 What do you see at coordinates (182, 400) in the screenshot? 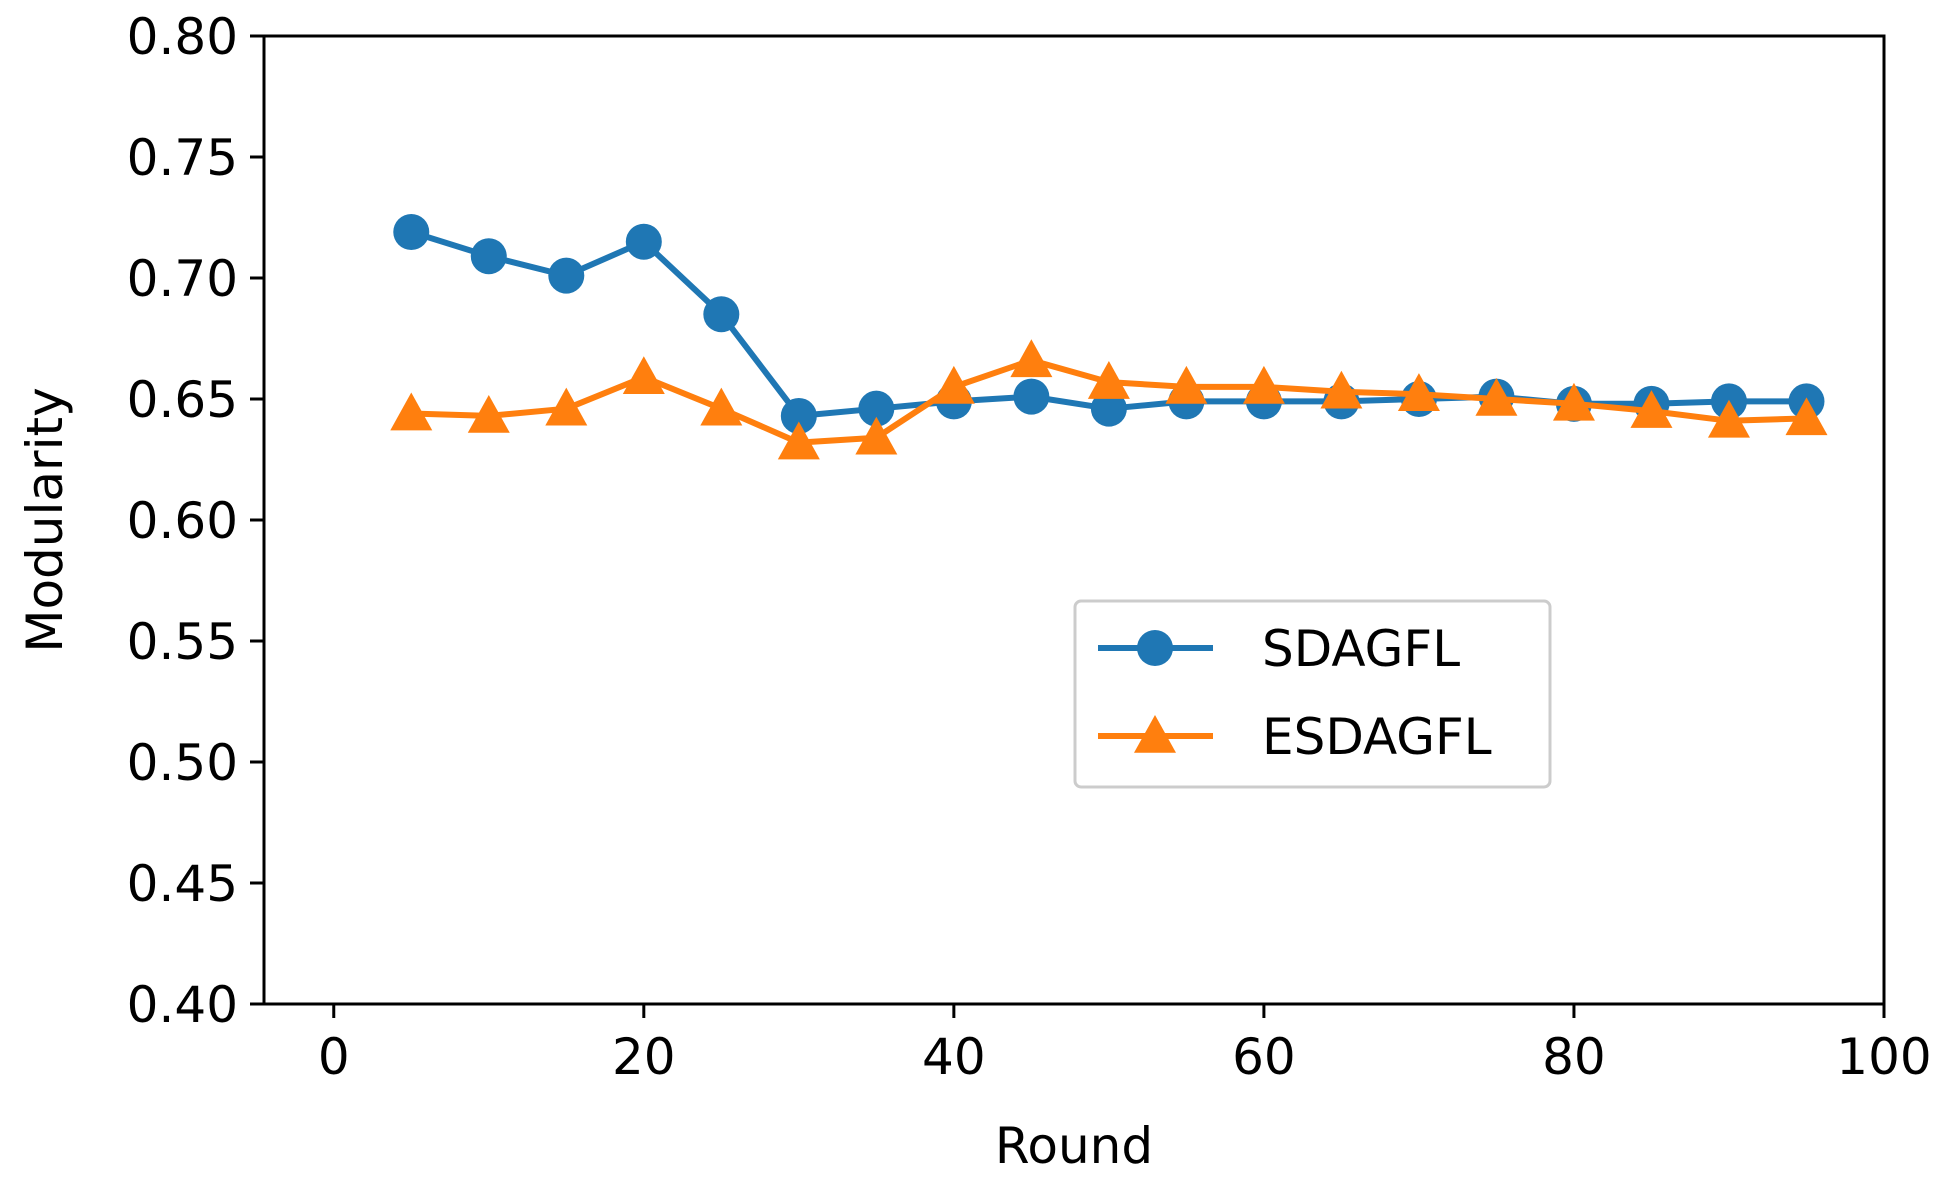
I see `y-tick-label: 0.65` at bounding box center [182, 400].